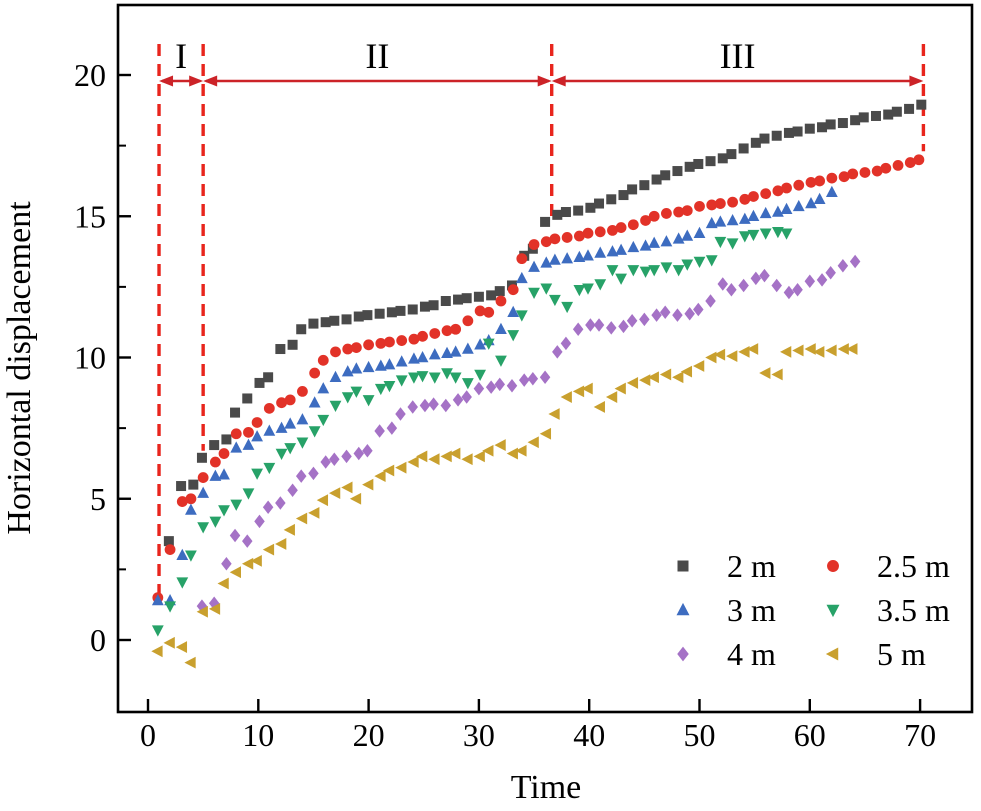 The width and height of the screenshot is (981, 811). I want to click on legend-label: 3.5 m, so click(913, 610).